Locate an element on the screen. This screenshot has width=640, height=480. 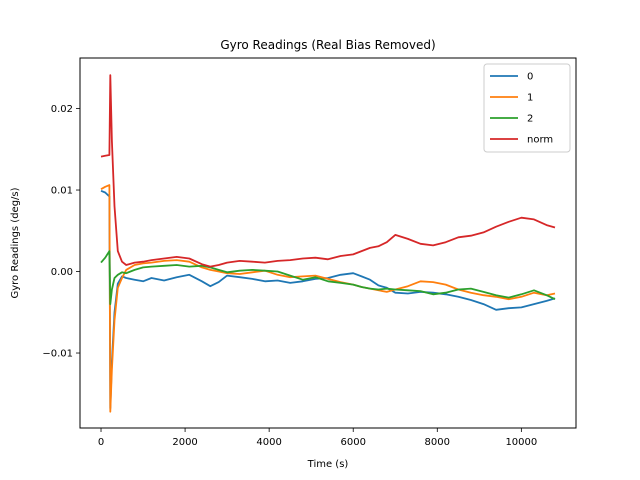
legend-label-norm: norm is located at coordinates (540, 140).